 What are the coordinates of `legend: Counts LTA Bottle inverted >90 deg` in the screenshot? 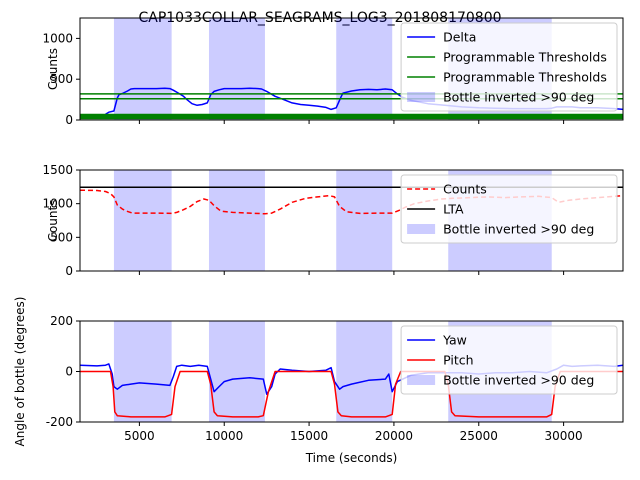 It's located at (509, 209).